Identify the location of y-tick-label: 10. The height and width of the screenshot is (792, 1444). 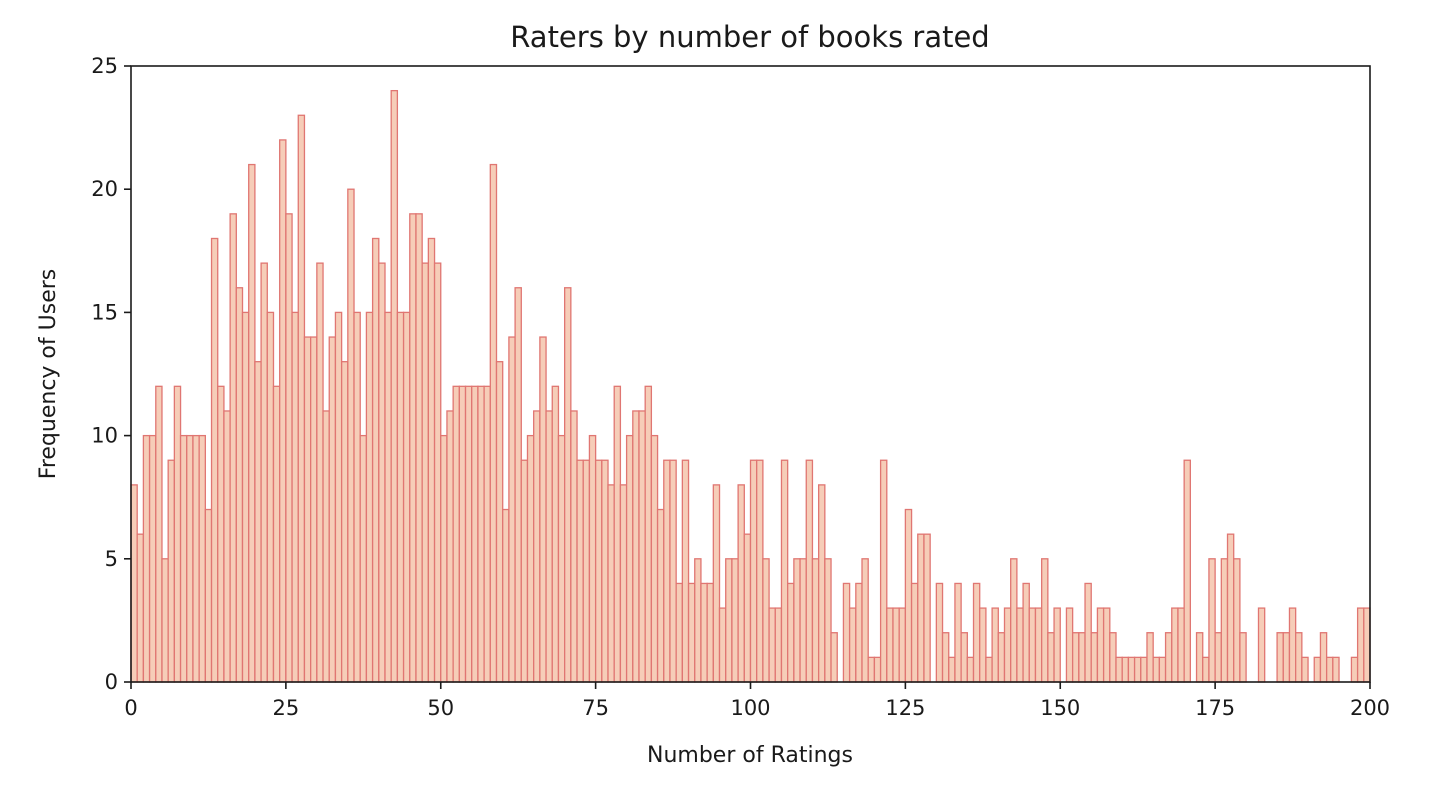
(104, 436).